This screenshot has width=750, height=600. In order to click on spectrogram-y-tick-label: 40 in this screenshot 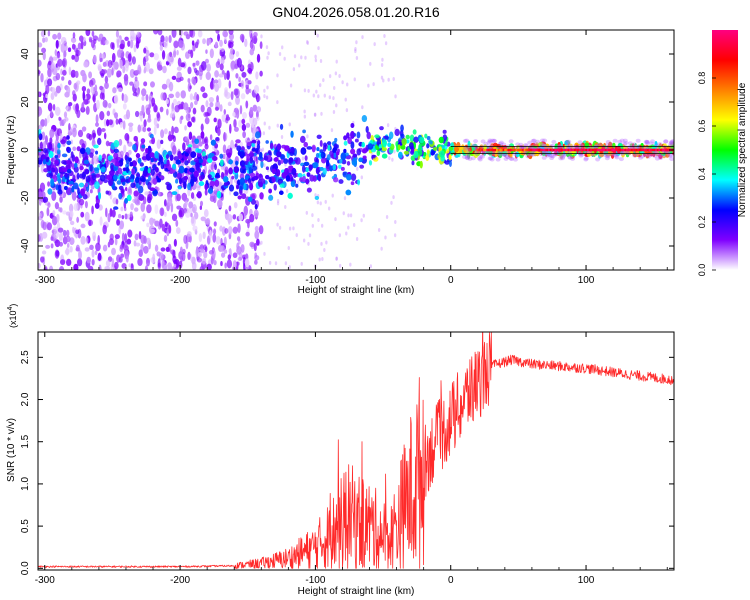, I will do `click(25, 54)`.